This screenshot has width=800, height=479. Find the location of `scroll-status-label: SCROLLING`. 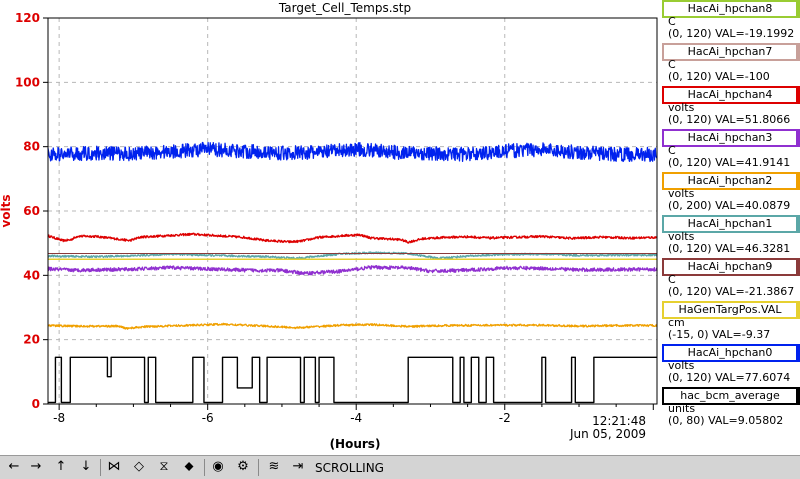

scroll-status-label: SCROLLING is located at coordinates (349, 468).